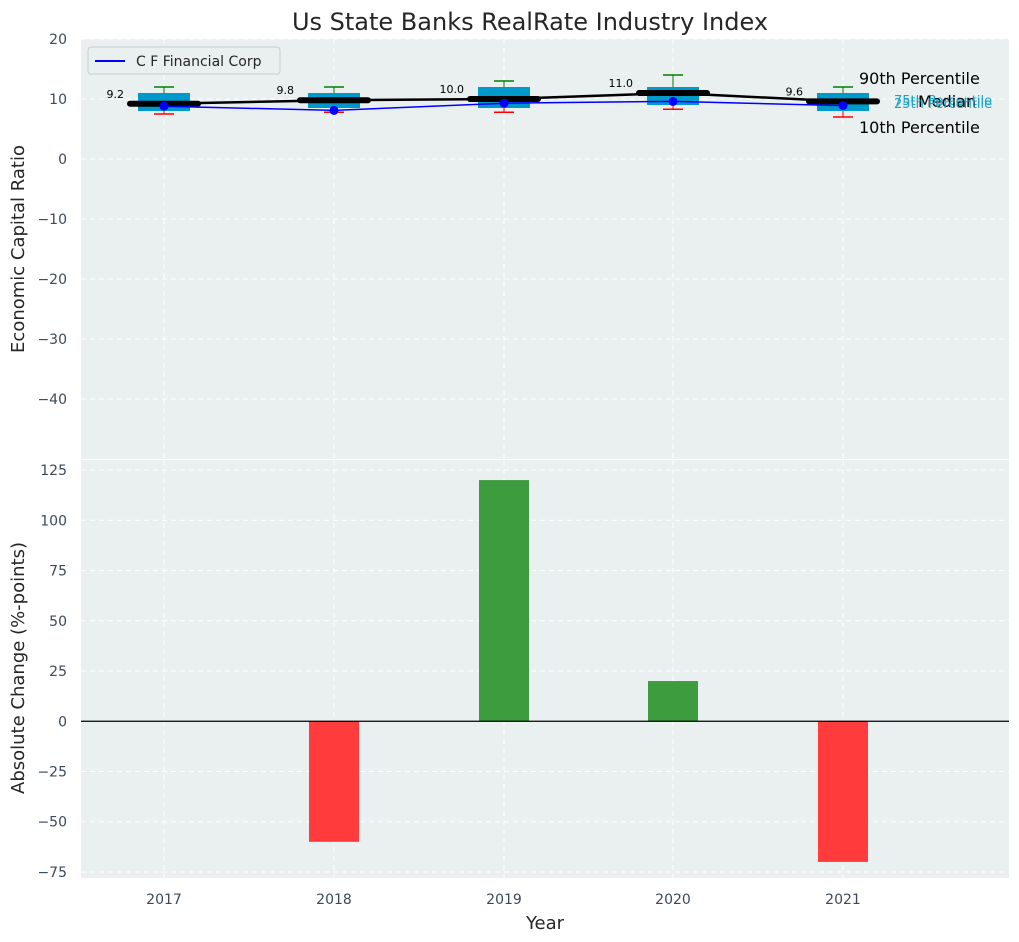  Describe the element at coordinates (53, 521) in the screenshot. I see `bottom-y-tick-label: 100` at that location.